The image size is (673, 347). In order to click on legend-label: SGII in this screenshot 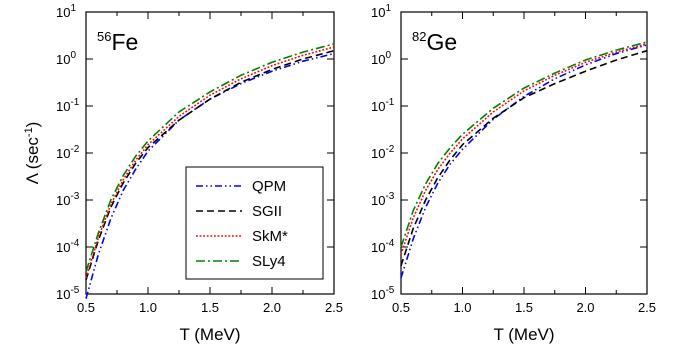, I will do `click(267, 211)`.